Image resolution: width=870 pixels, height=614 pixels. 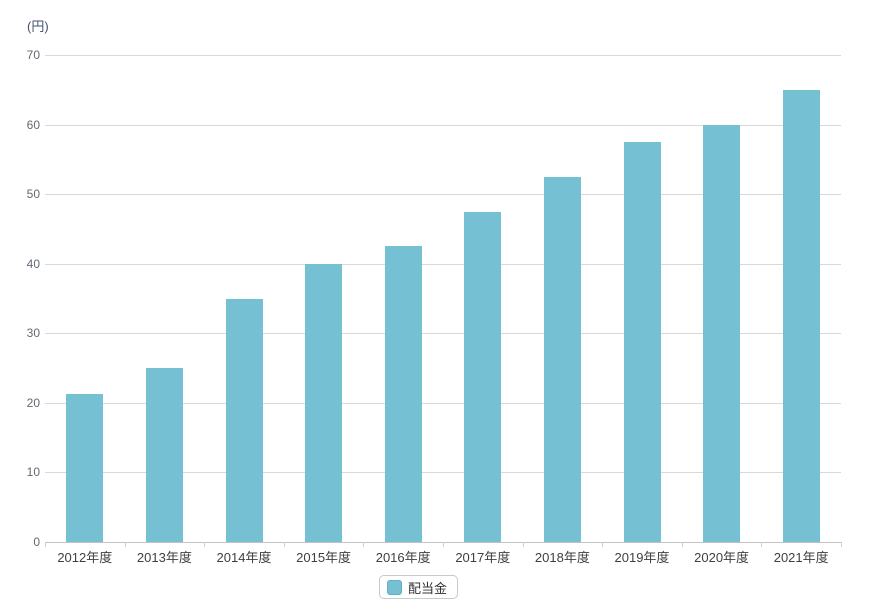 What do you see at coordinates (394, 587) in the screenshot?
I see `legend-swatch-icon` at bounding box center [394, 587].